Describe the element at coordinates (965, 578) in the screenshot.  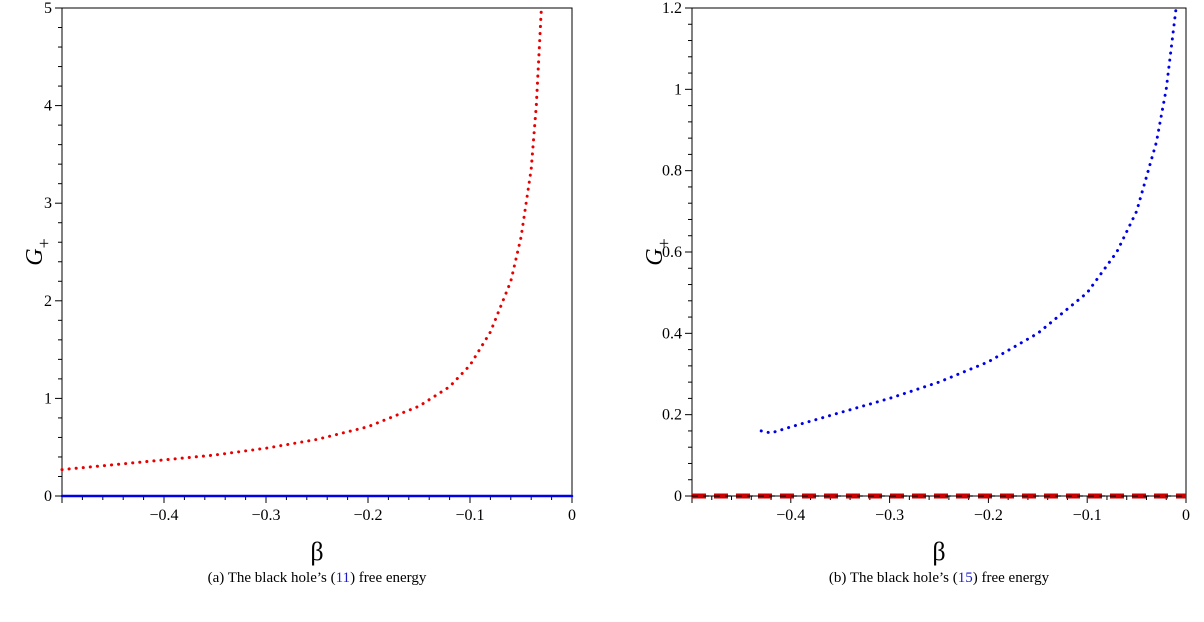
I see `caption-ref-link: 15` at that location.